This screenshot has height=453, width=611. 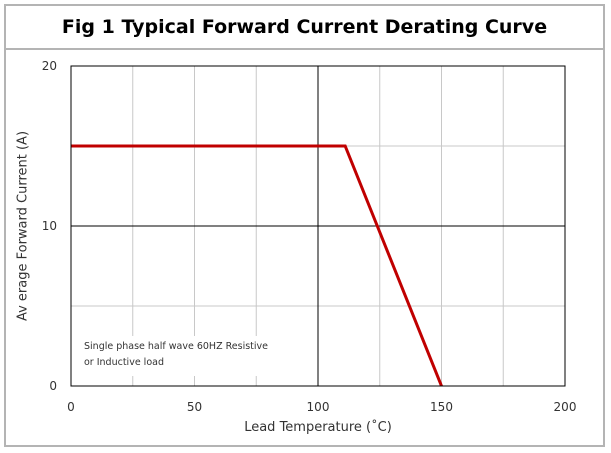 I want to click on x-tick-label: 150, so click(x=441, y=407).